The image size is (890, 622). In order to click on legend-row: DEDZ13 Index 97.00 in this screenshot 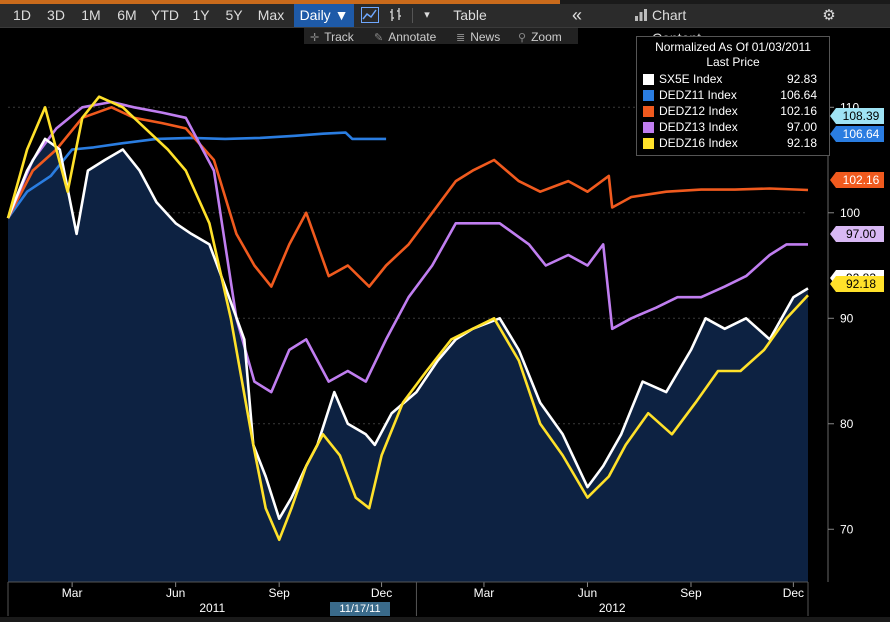, I will do `click(733, 127)`.